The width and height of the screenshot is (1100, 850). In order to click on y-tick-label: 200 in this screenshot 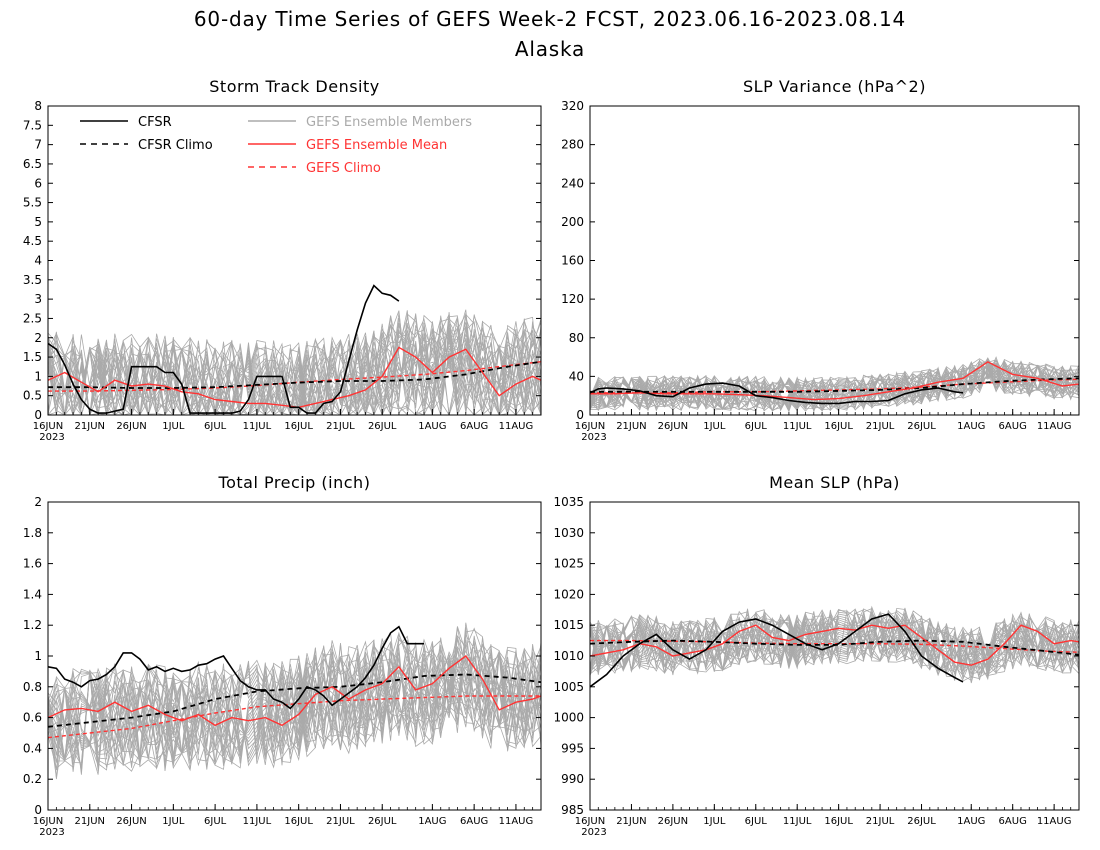, I will do `click(572, 222)`.